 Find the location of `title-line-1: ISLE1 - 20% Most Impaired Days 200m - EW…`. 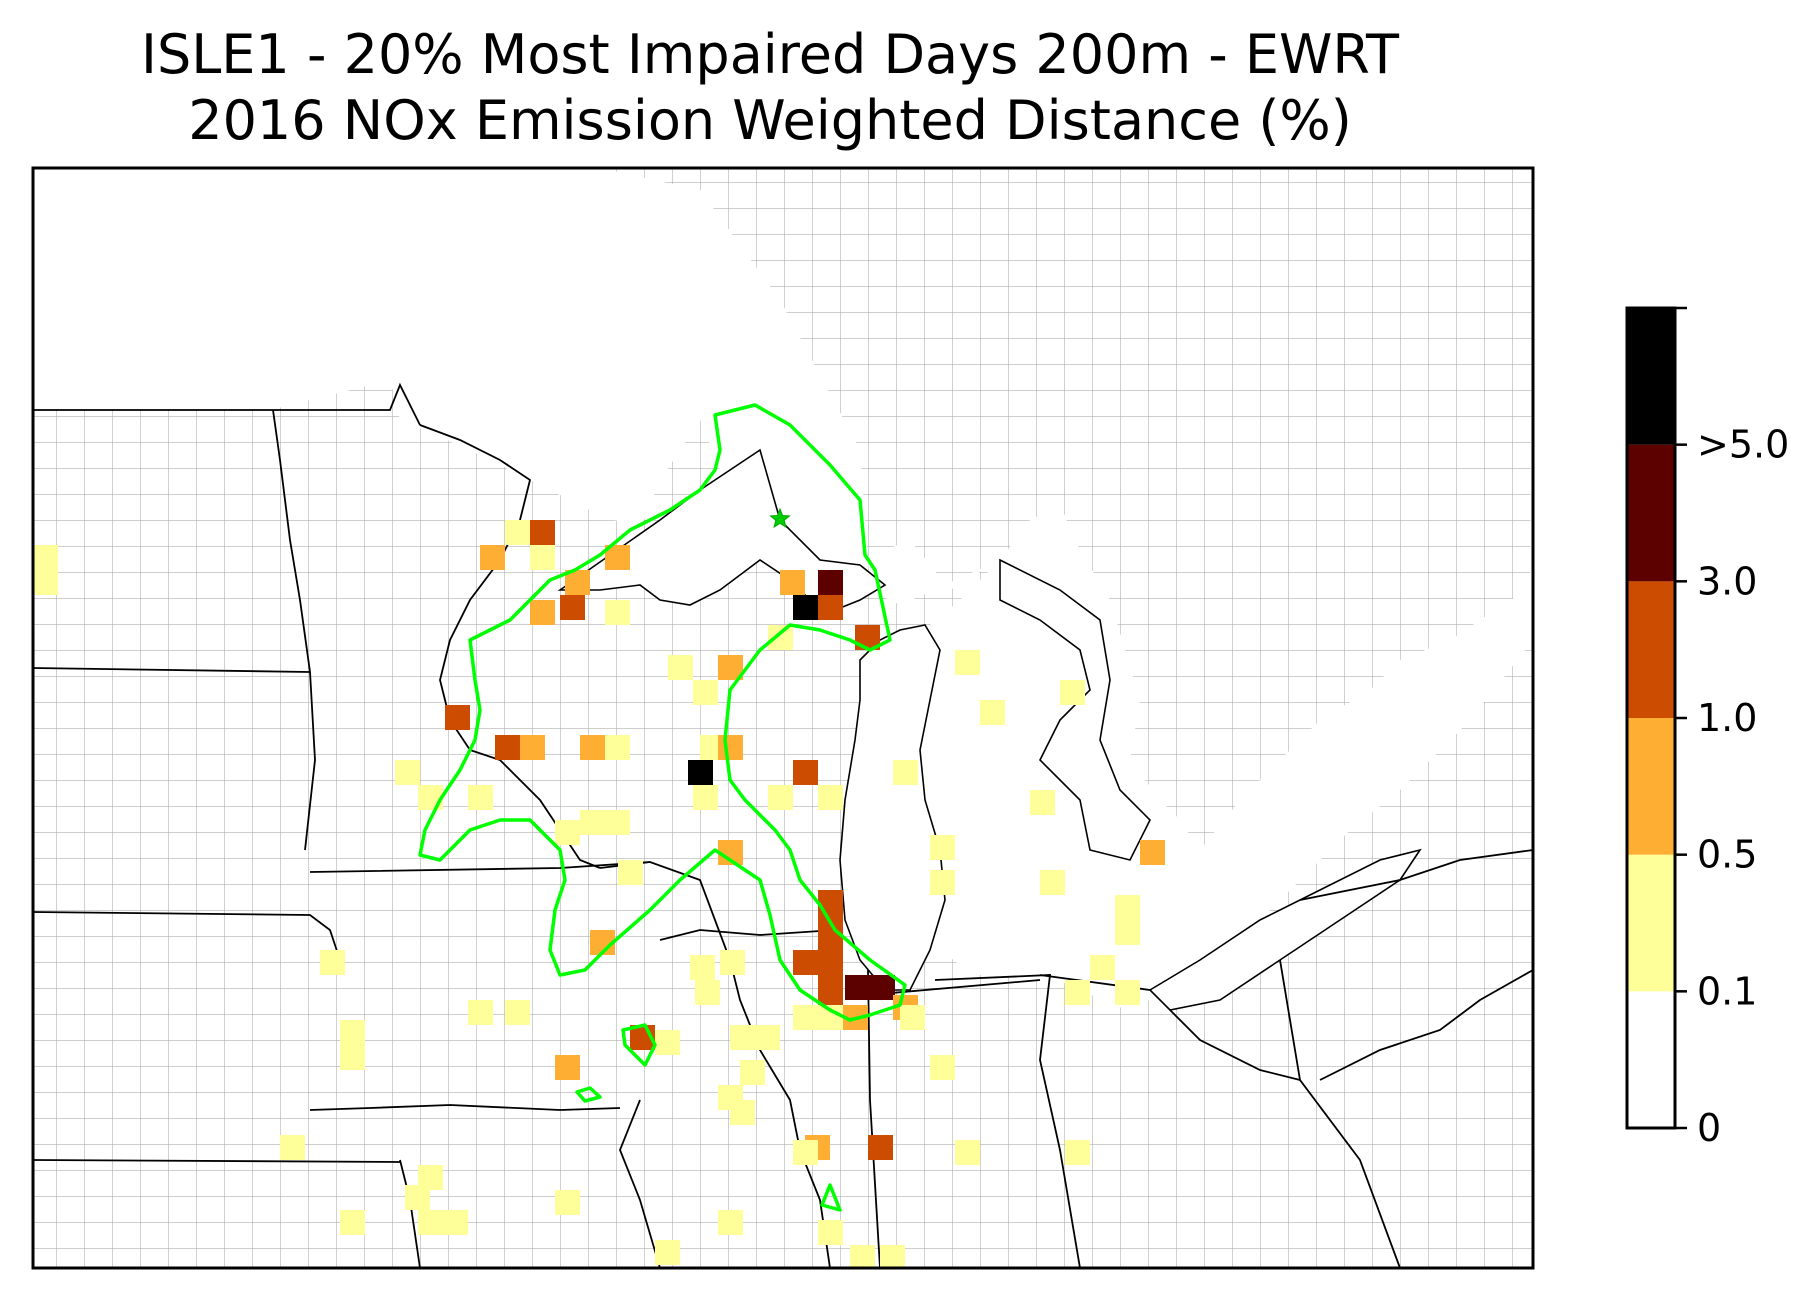

title-line-1: ISLE1 - 20% Most Impaired Days 200m - EW… is located at coordinates (770, 54).